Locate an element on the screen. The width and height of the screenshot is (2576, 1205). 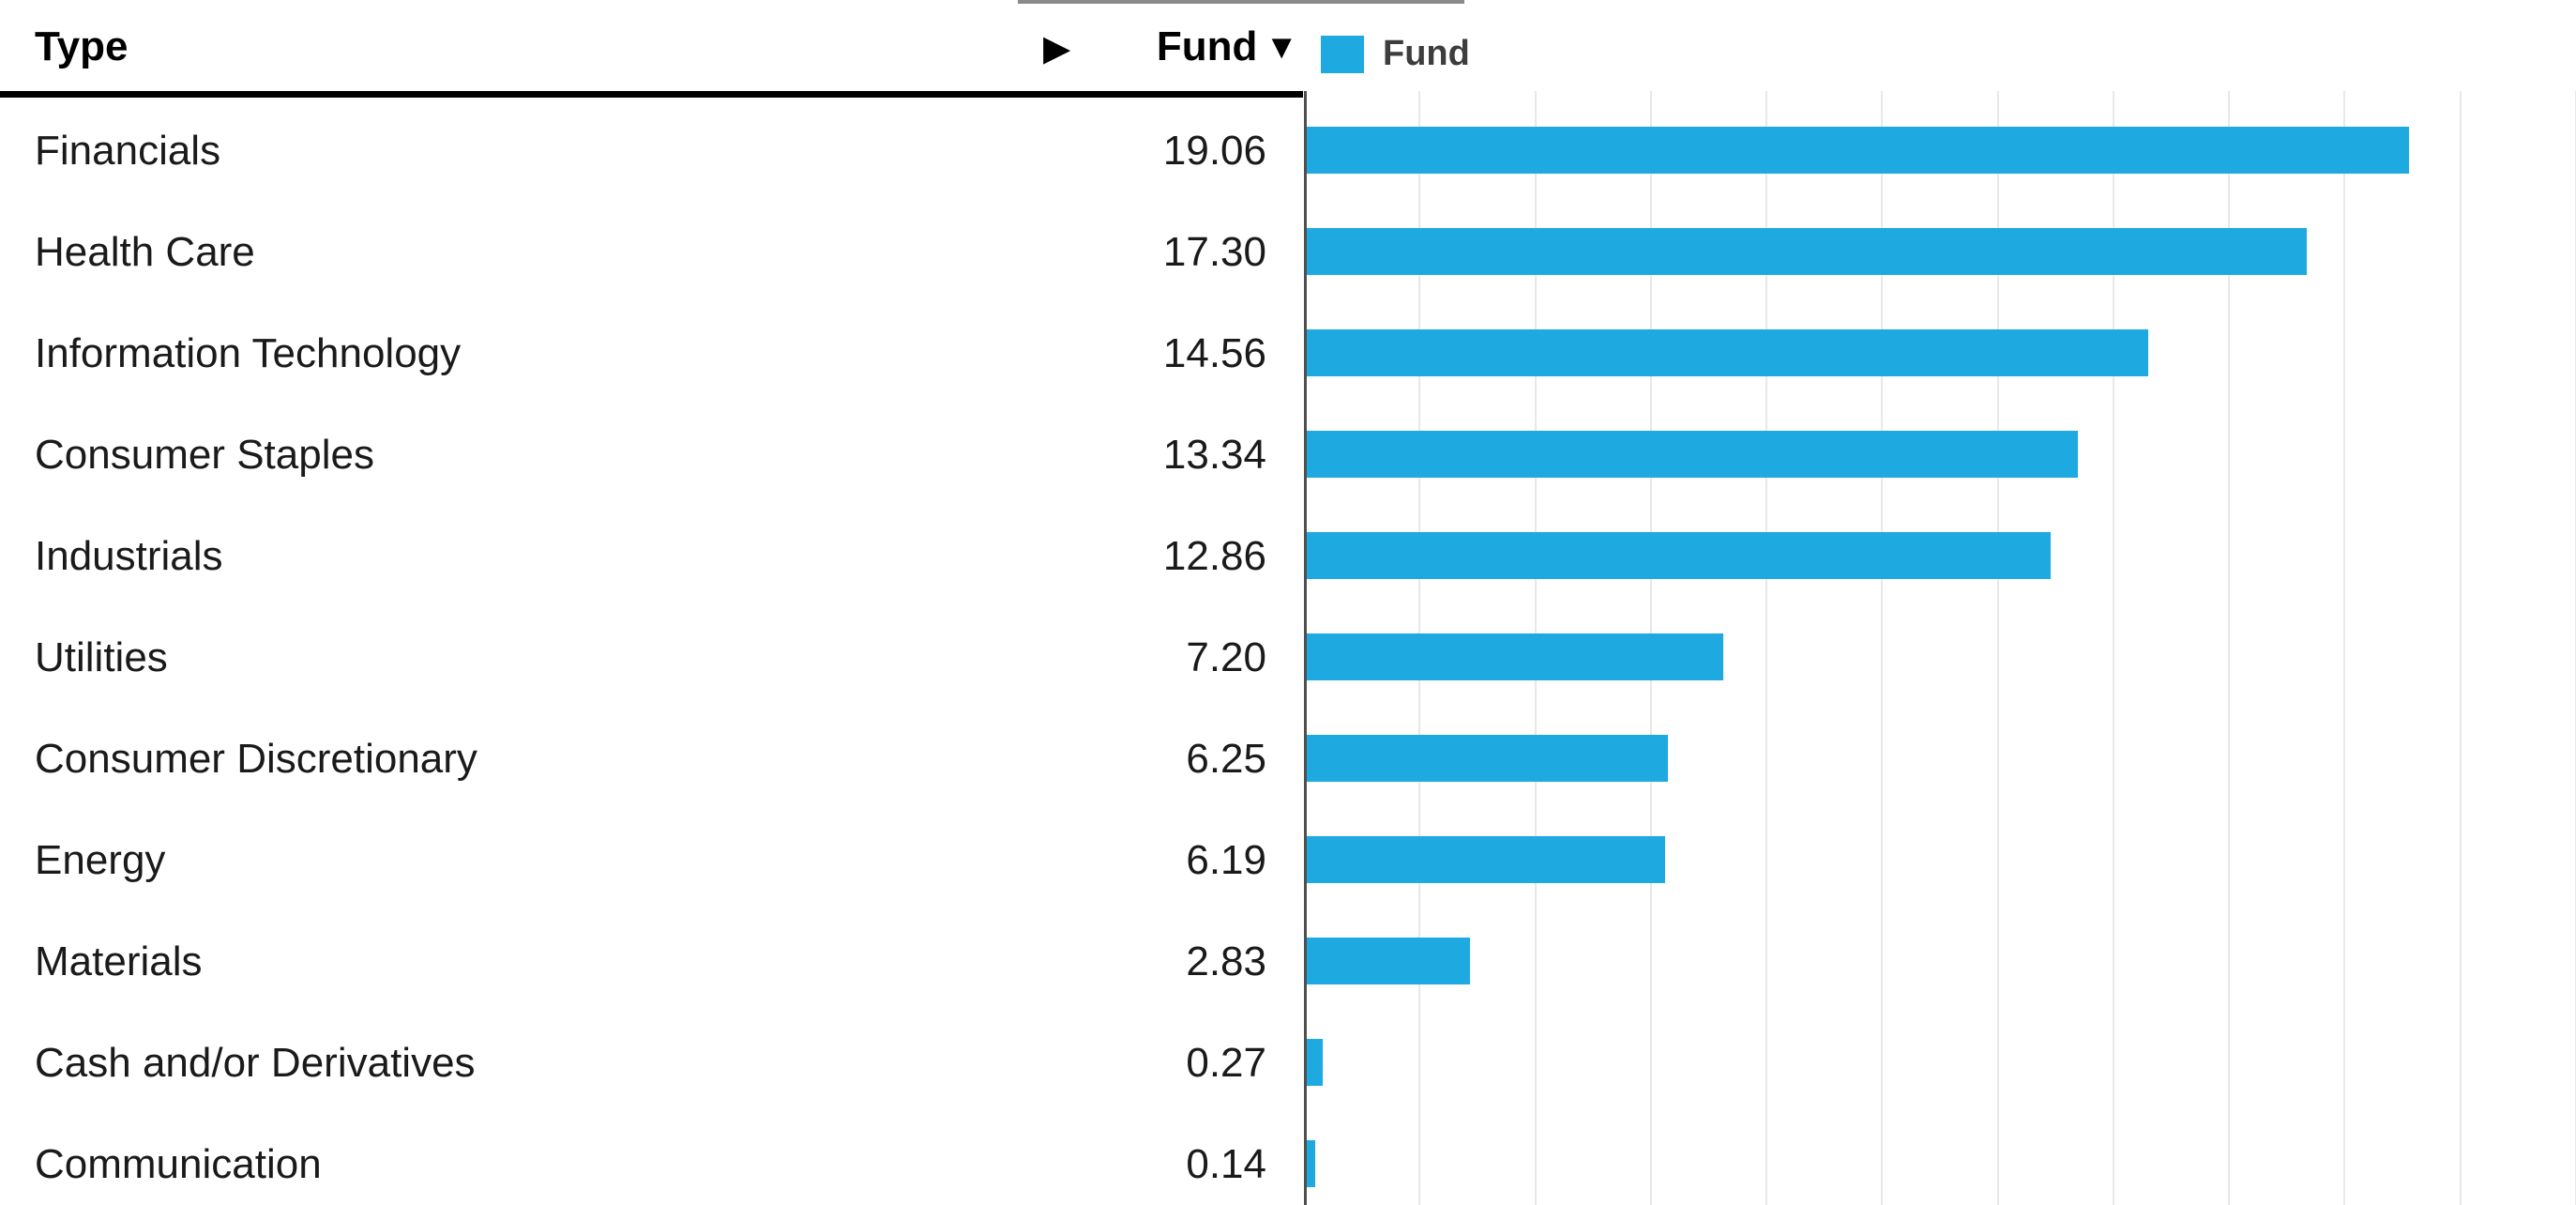
bar-health-care is located at coordinates (1807, 251).